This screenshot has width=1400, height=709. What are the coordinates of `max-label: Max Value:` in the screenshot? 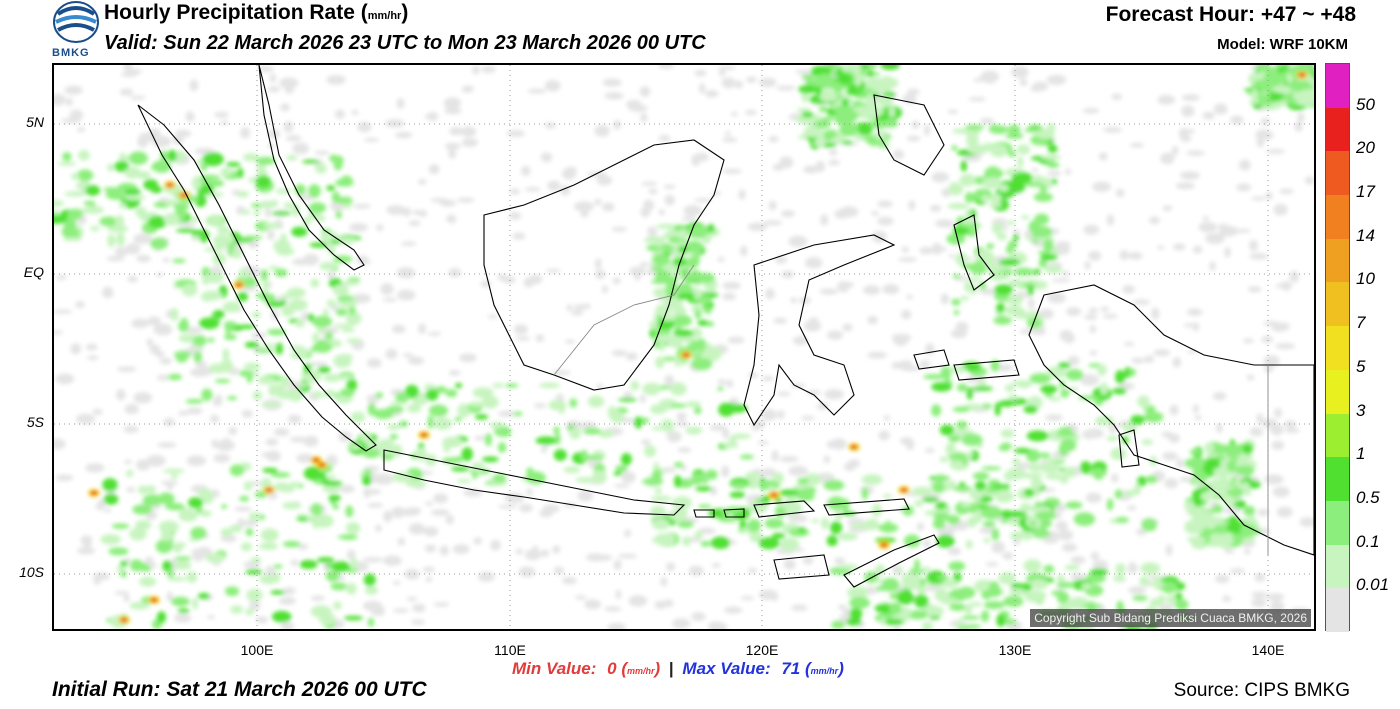 It's located at (726, 668).